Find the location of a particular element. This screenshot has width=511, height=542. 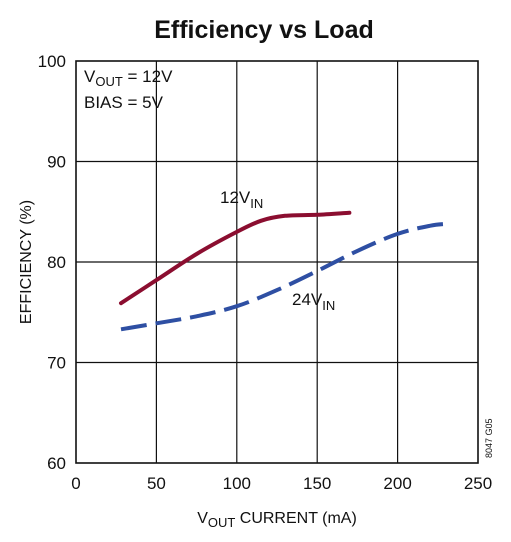

series-label-24vin-main: 24V is located at coordinates (307, 299).